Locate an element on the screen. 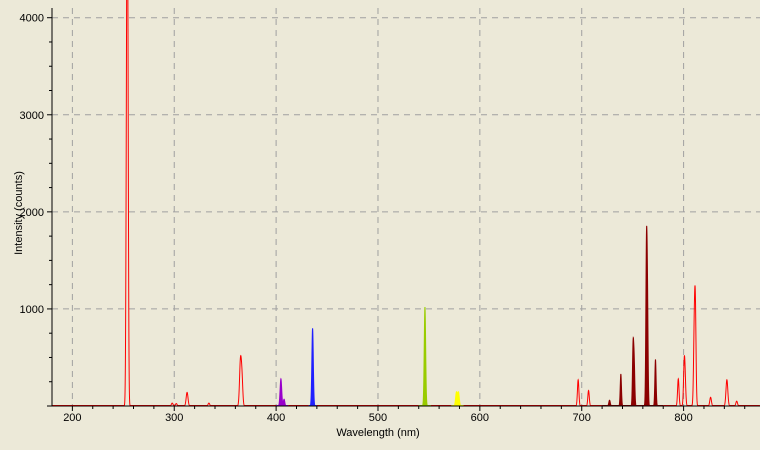 Image resolution: width=760 pixels, height=450 pixels. y-tick-label: 4000 is located at coordinates (32, 19).